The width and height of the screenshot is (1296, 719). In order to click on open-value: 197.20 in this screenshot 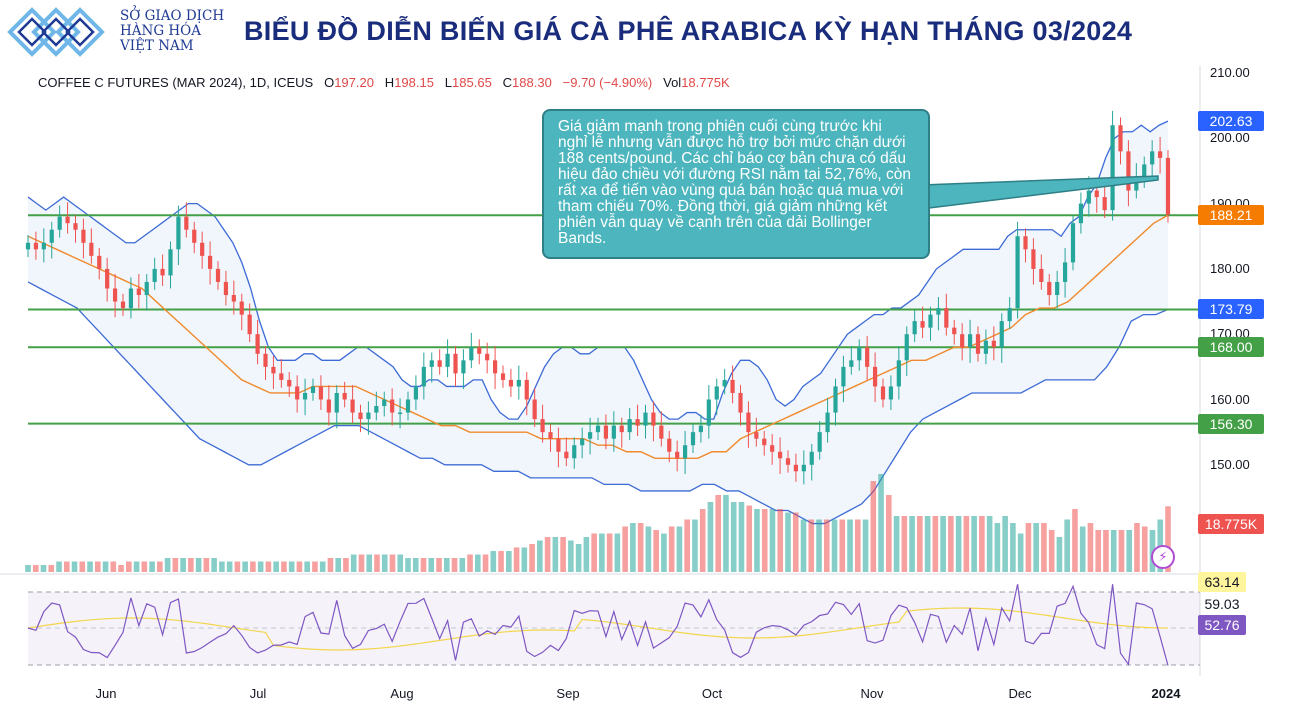, I will do `click(354, 82)`.